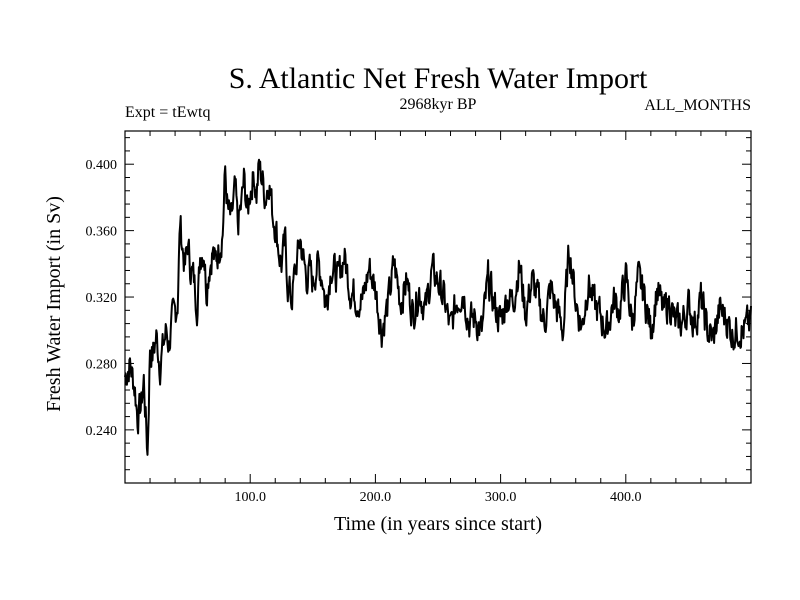  Describe the element at coordinates (697, 105) in the screenshot. I see `subtitle-right: ALL_MONTHS` at that location.